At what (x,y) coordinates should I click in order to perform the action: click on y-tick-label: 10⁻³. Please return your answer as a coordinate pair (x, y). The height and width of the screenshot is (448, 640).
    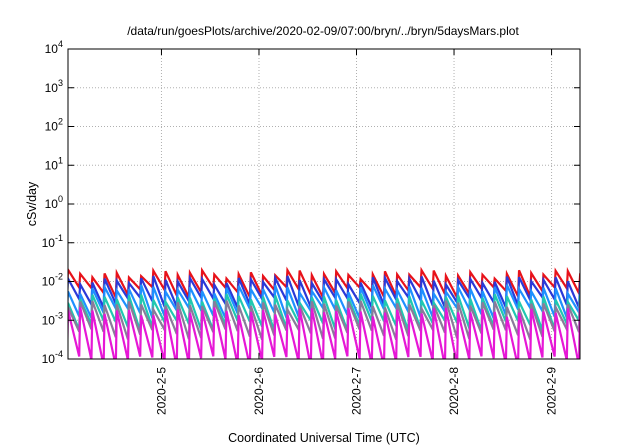
    Looking at the image, I should click on (52, 318).